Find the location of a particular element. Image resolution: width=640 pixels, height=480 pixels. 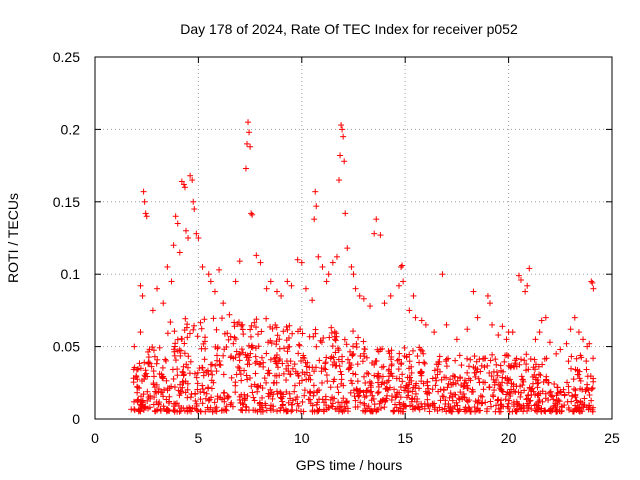

y-tick-label: 0.2 is located at coordinates (71, 129).